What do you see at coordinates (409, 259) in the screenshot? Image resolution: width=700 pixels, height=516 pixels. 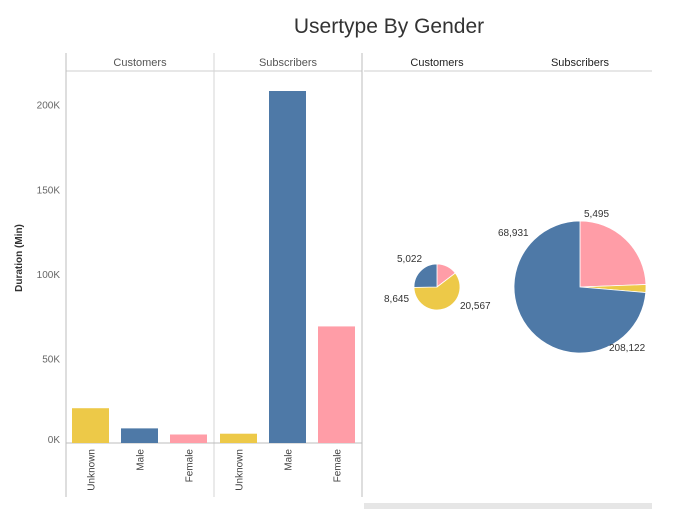 I see `pie-value-label: 5,022` at bounding box center [409, 259].